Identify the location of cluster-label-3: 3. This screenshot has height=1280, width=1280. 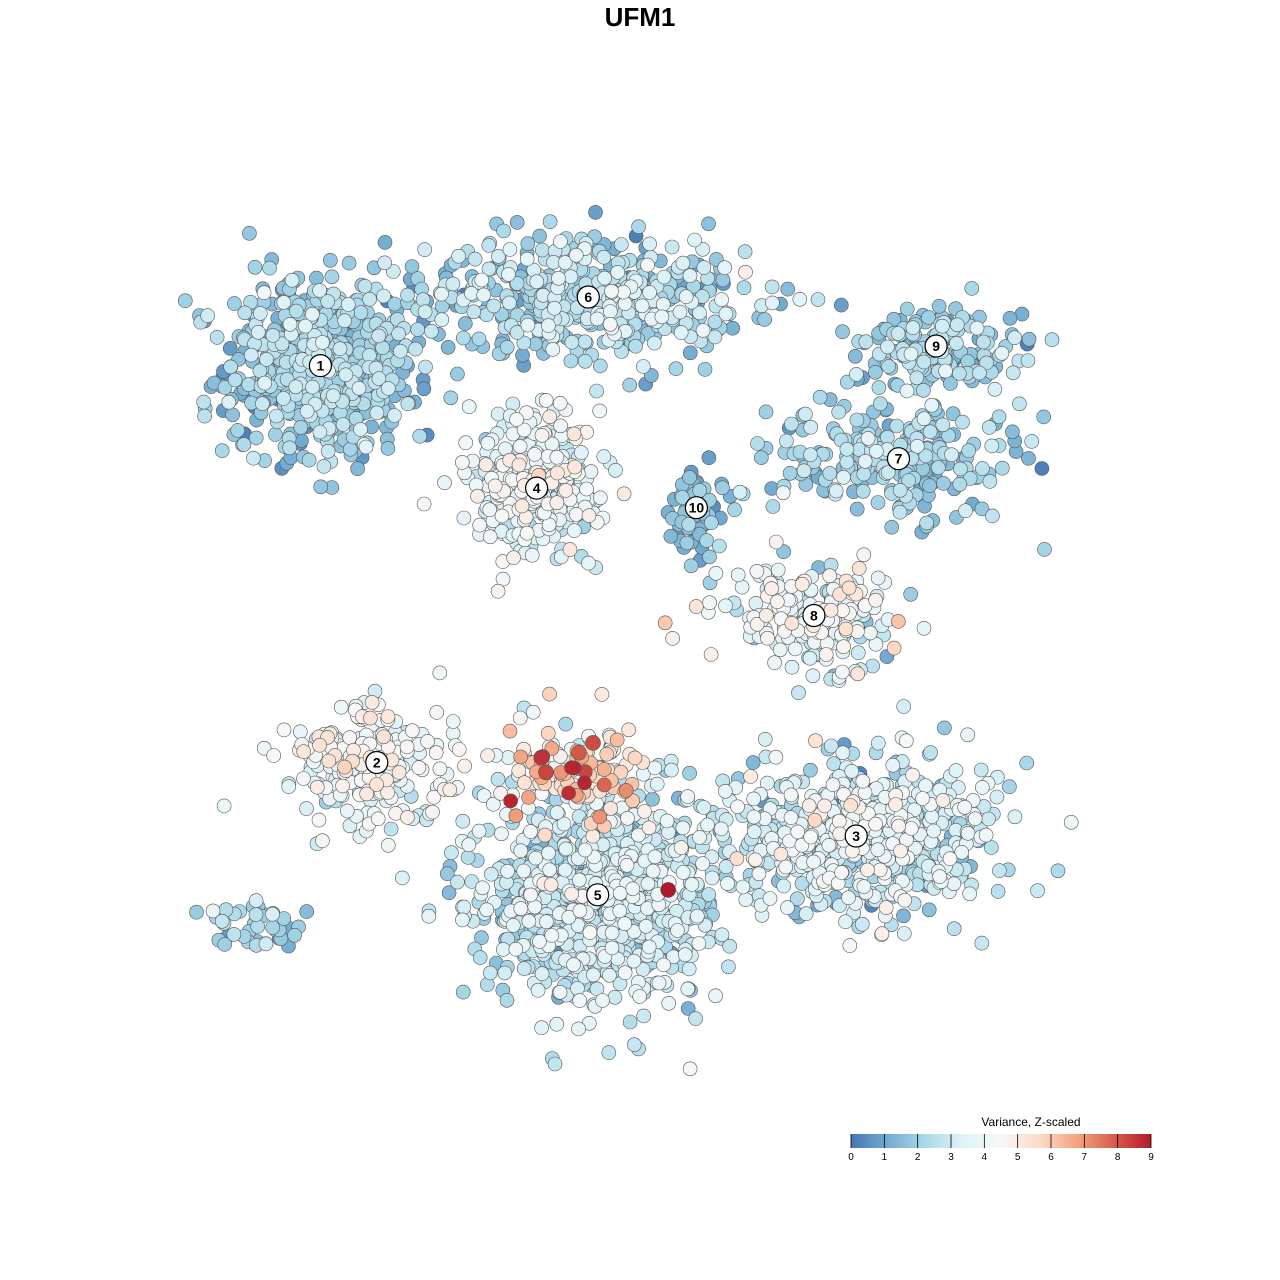
(856, 836).